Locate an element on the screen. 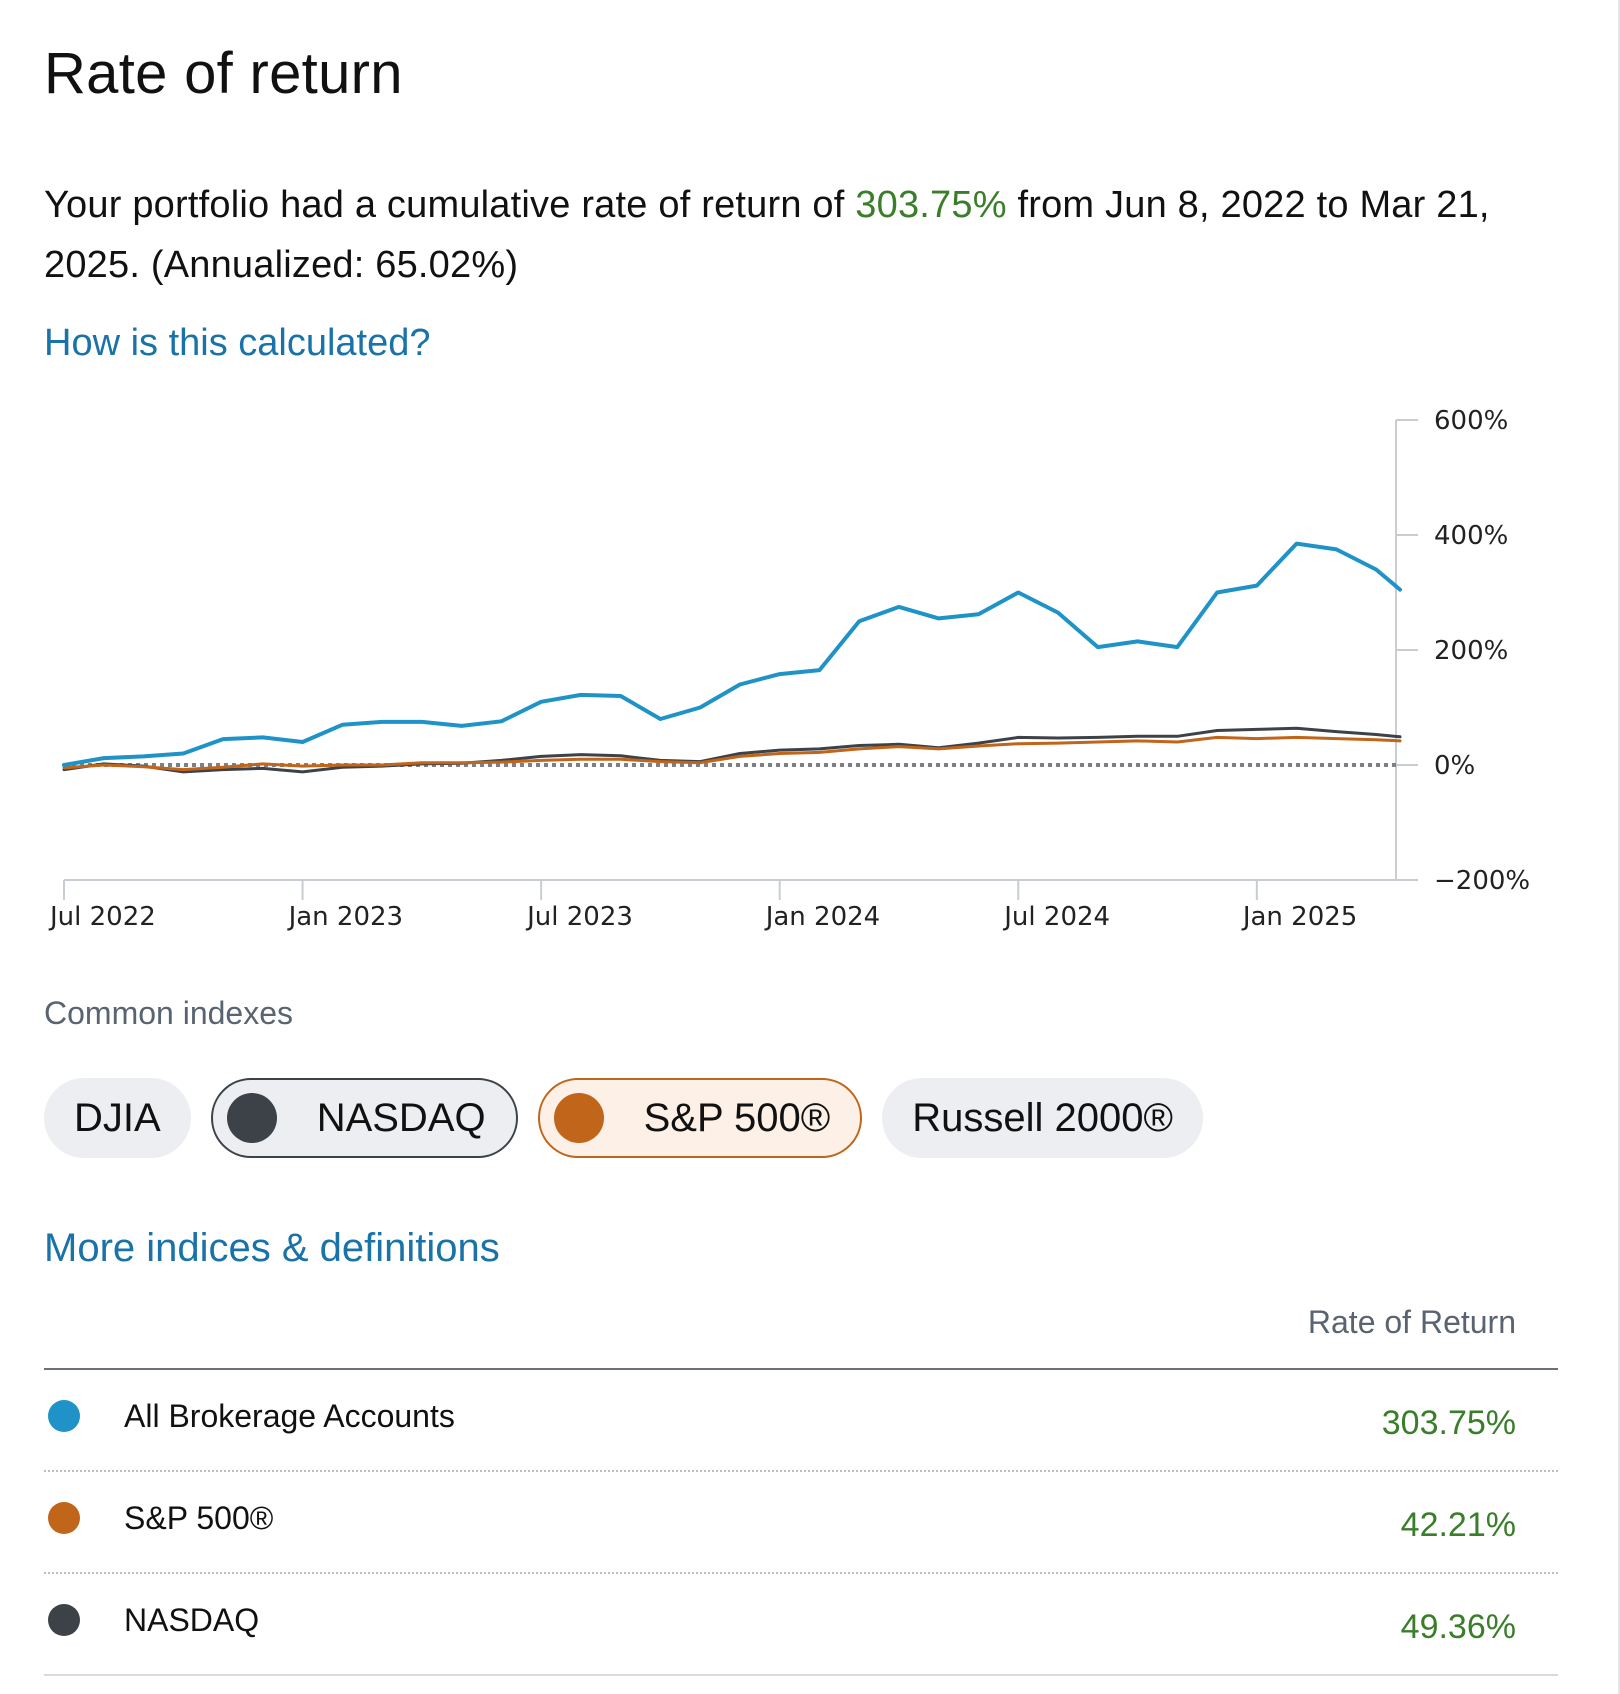  row-name: S&P 500® is located at coordinates (199, 1518).